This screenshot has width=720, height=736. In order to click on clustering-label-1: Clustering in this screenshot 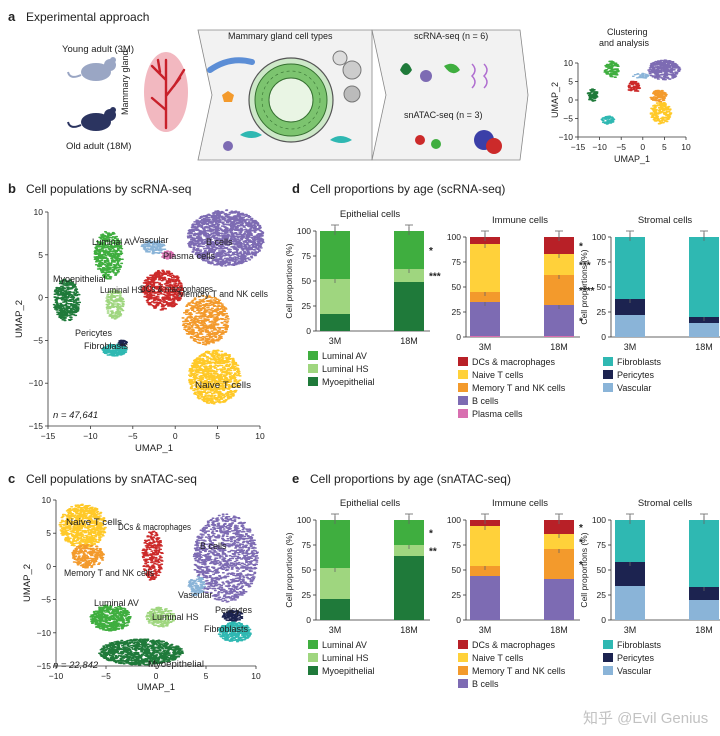, I will do `click(627, 32)`.